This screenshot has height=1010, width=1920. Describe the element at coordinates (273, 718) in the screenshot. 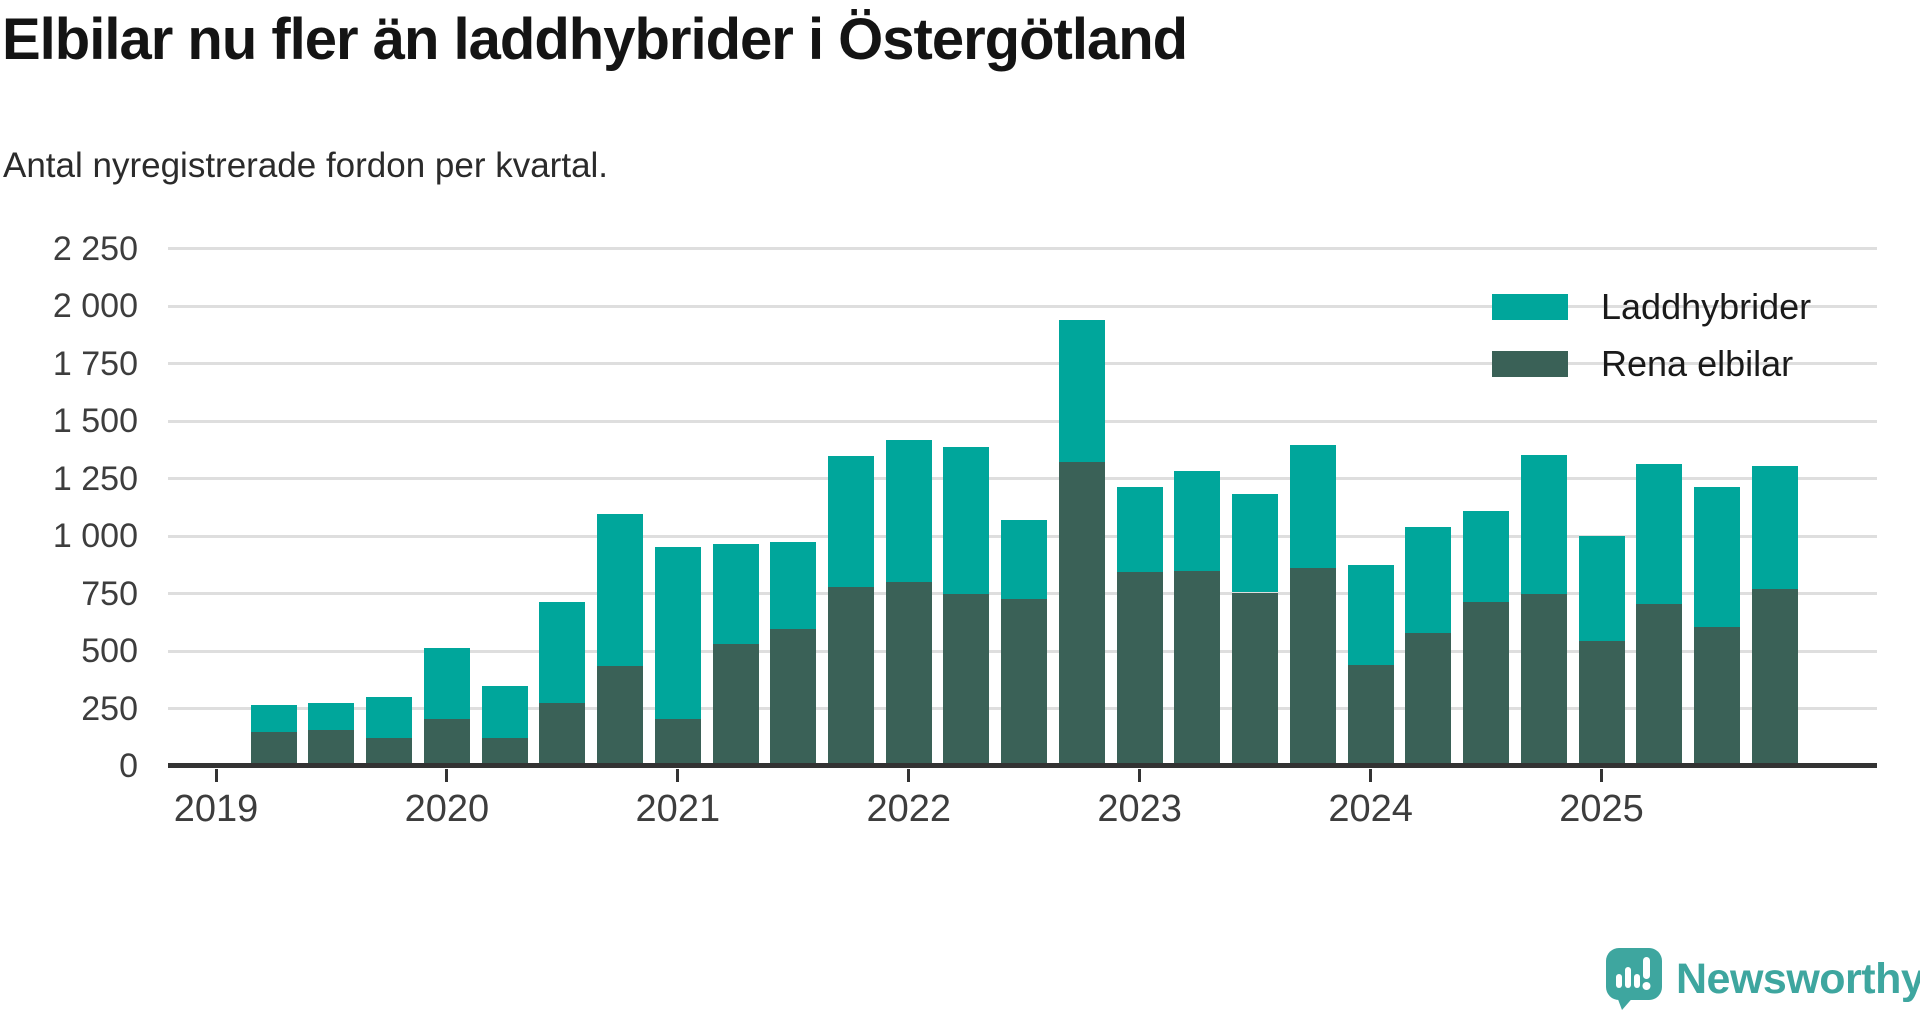

I see `bar-segment-laddhybrider-2019Q2` at that location.